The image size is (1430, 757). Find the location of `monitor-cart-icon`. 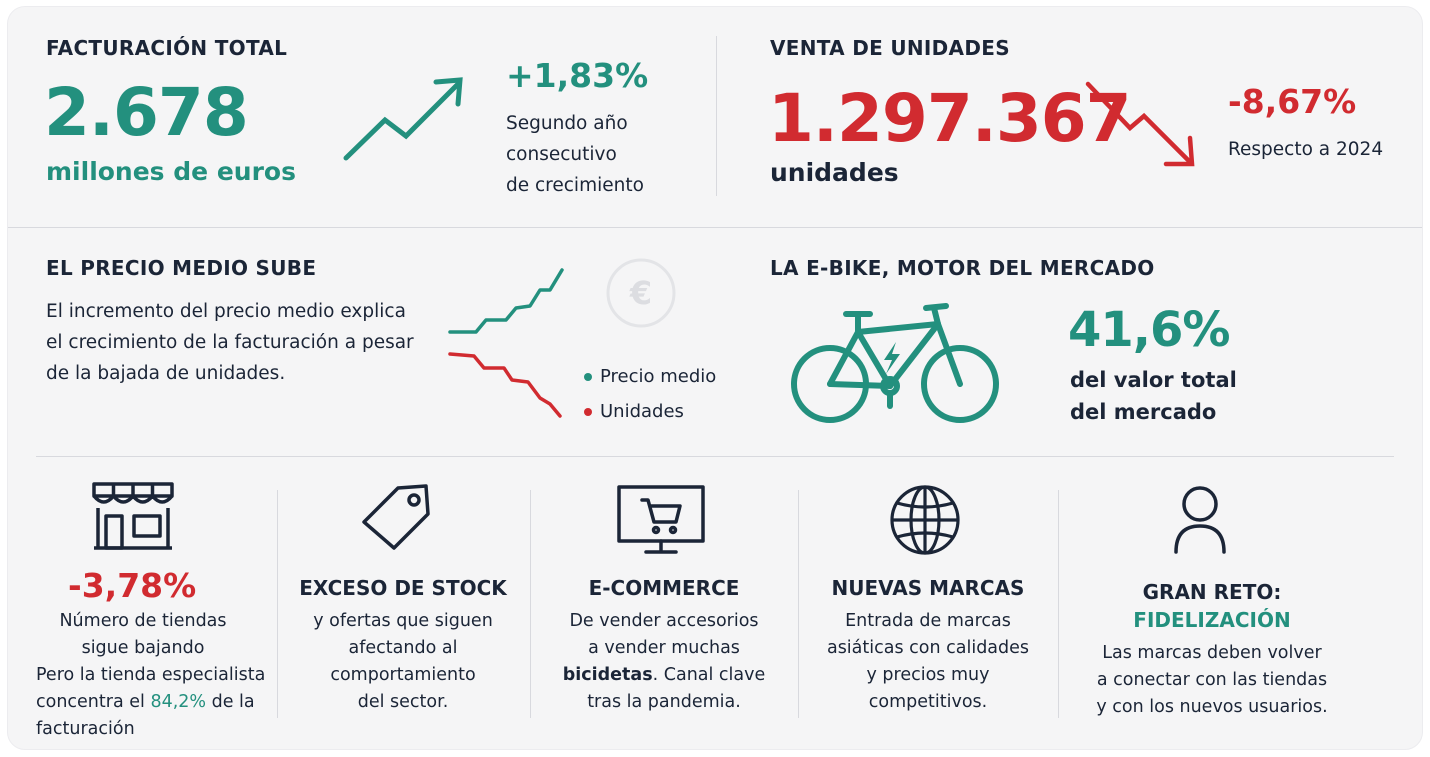

monitor-cart-icon is located at coordinates (661, 519).